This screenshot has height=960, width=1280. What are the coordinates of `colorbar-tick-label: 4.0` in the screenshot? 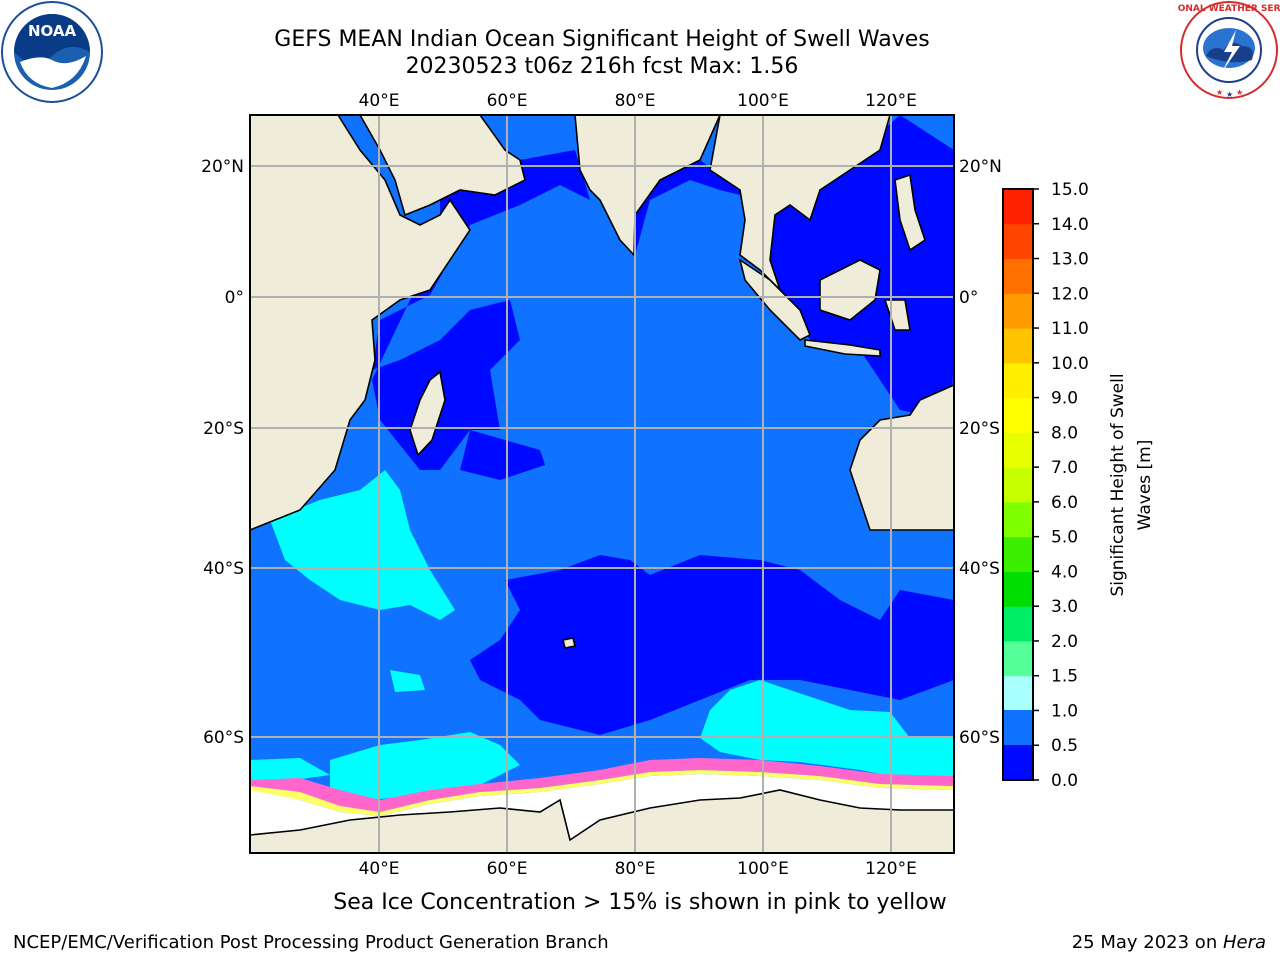 It's located at (1064, 572).